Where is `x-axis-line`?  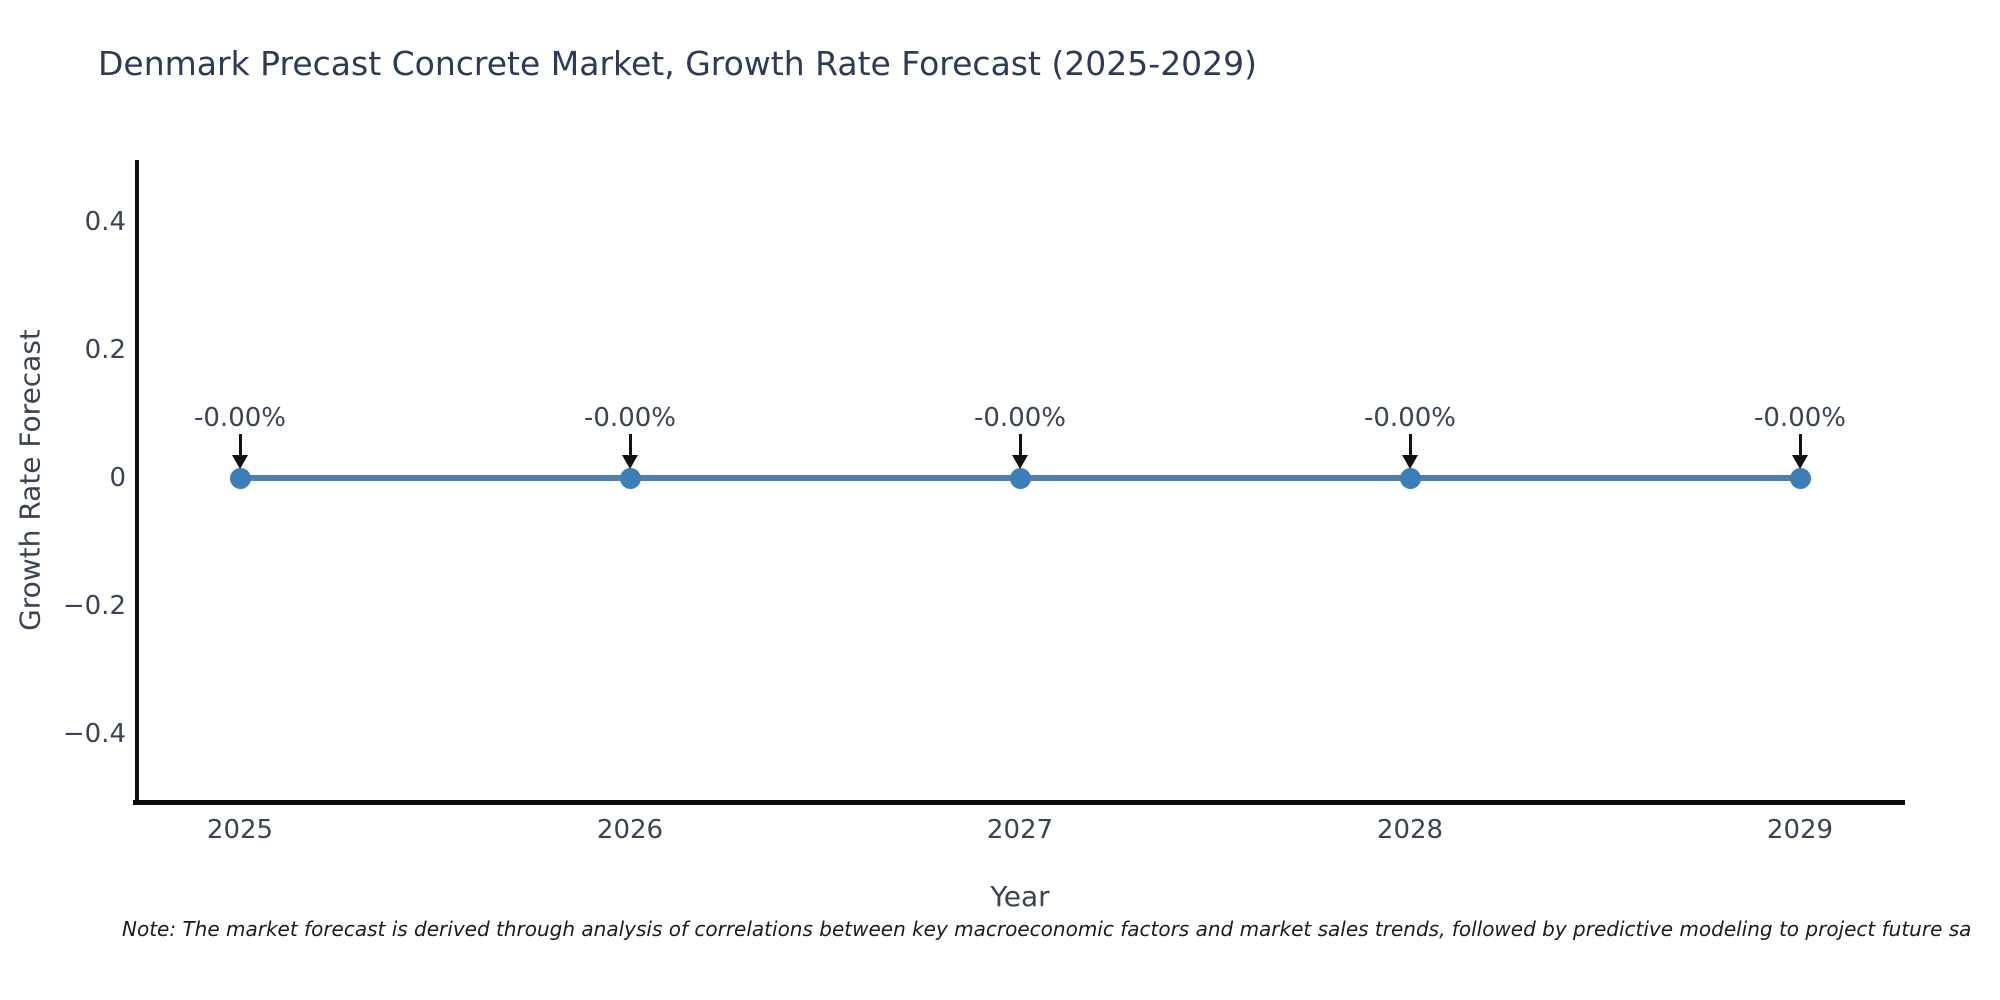
x-axis-line is located at coordinates (1019, 802).